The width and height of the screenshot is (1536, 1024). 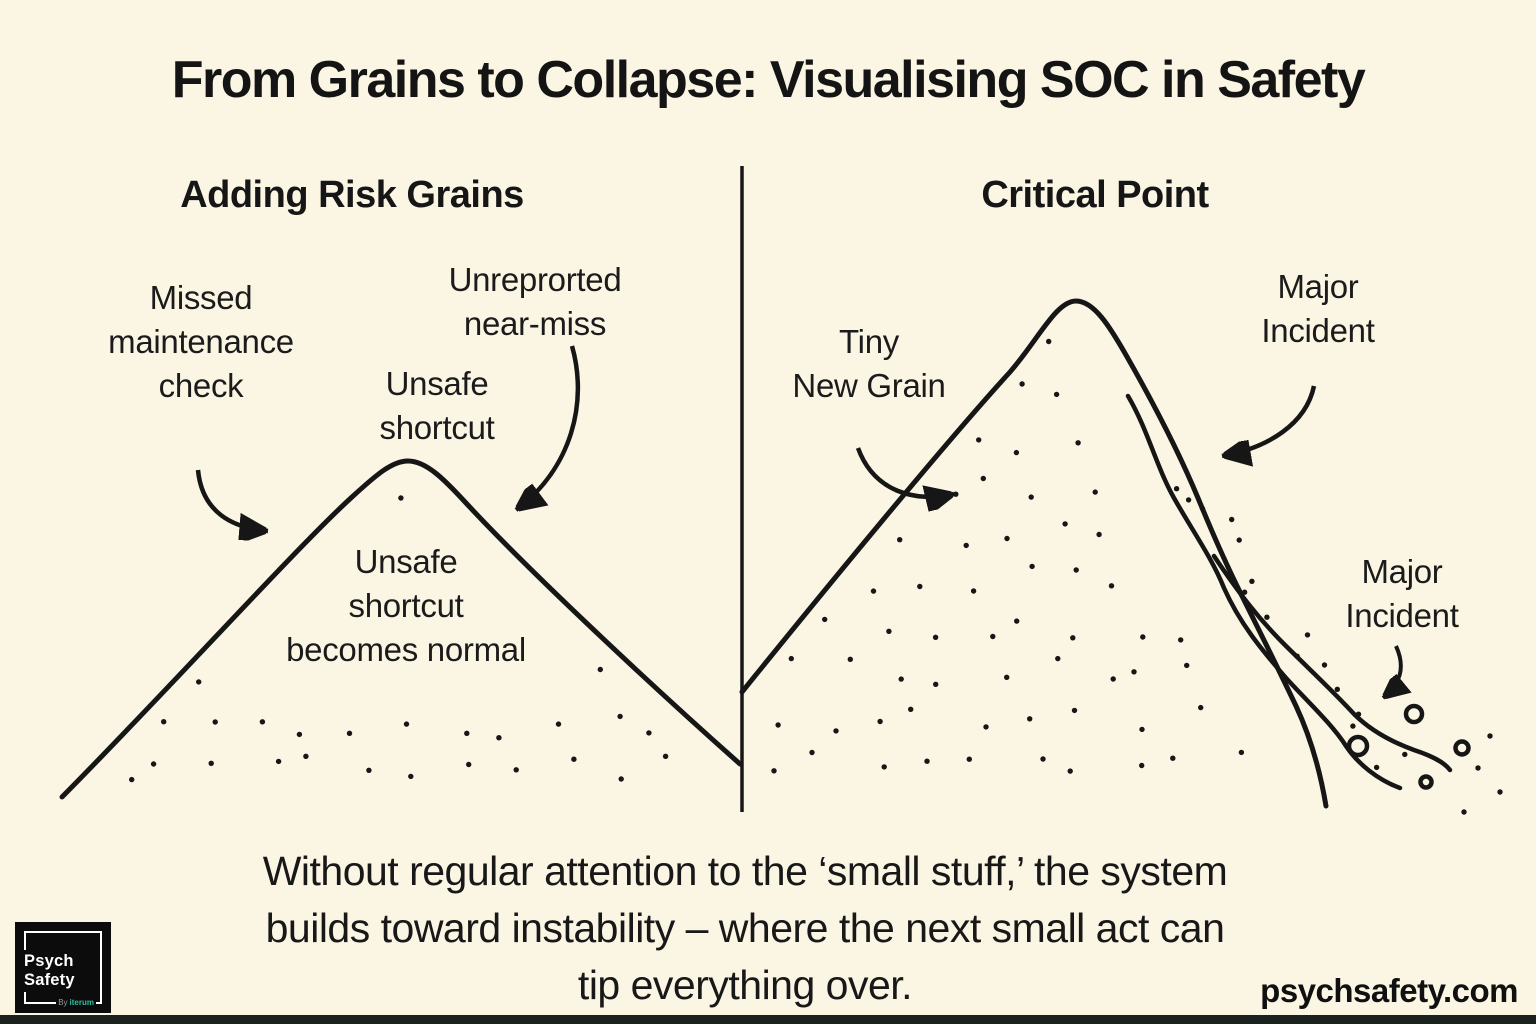 I want to click on arrow-major-incident-top, so click(x=1269, y=420).